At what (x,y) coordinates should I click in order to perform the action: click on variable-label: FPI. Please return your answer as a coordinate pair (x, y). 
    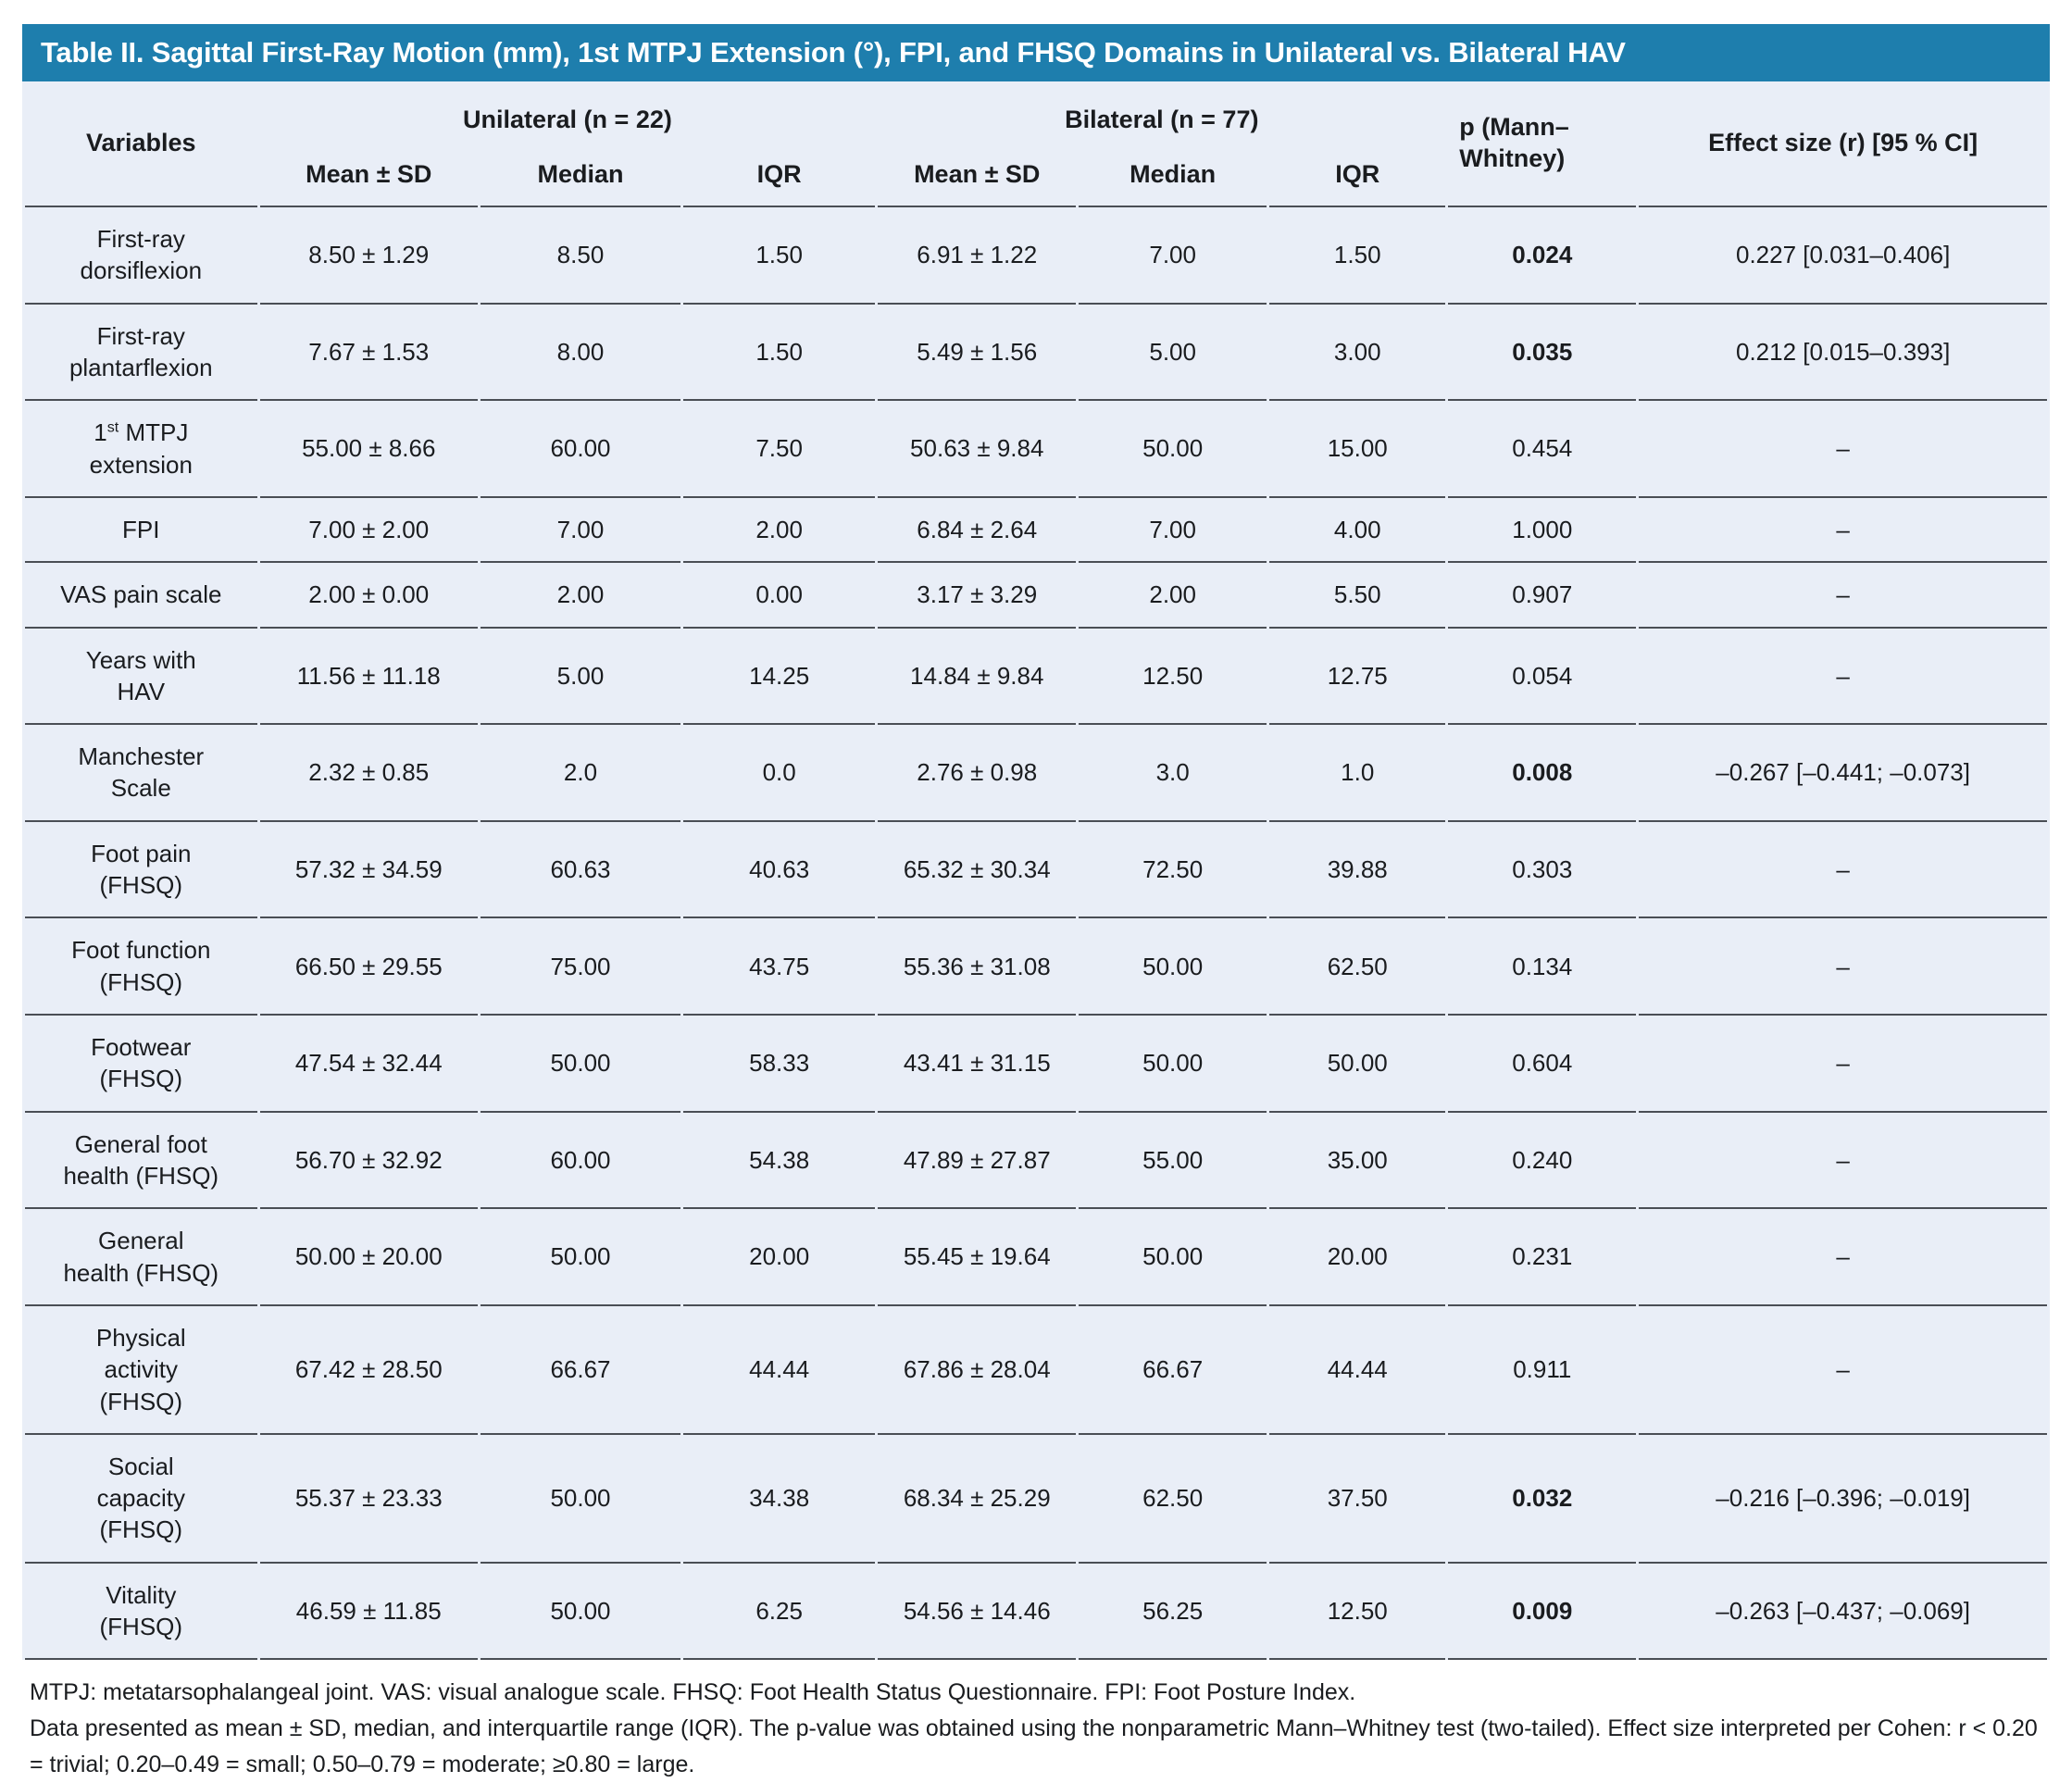
    Looking at the image, I should click on (141, 531).